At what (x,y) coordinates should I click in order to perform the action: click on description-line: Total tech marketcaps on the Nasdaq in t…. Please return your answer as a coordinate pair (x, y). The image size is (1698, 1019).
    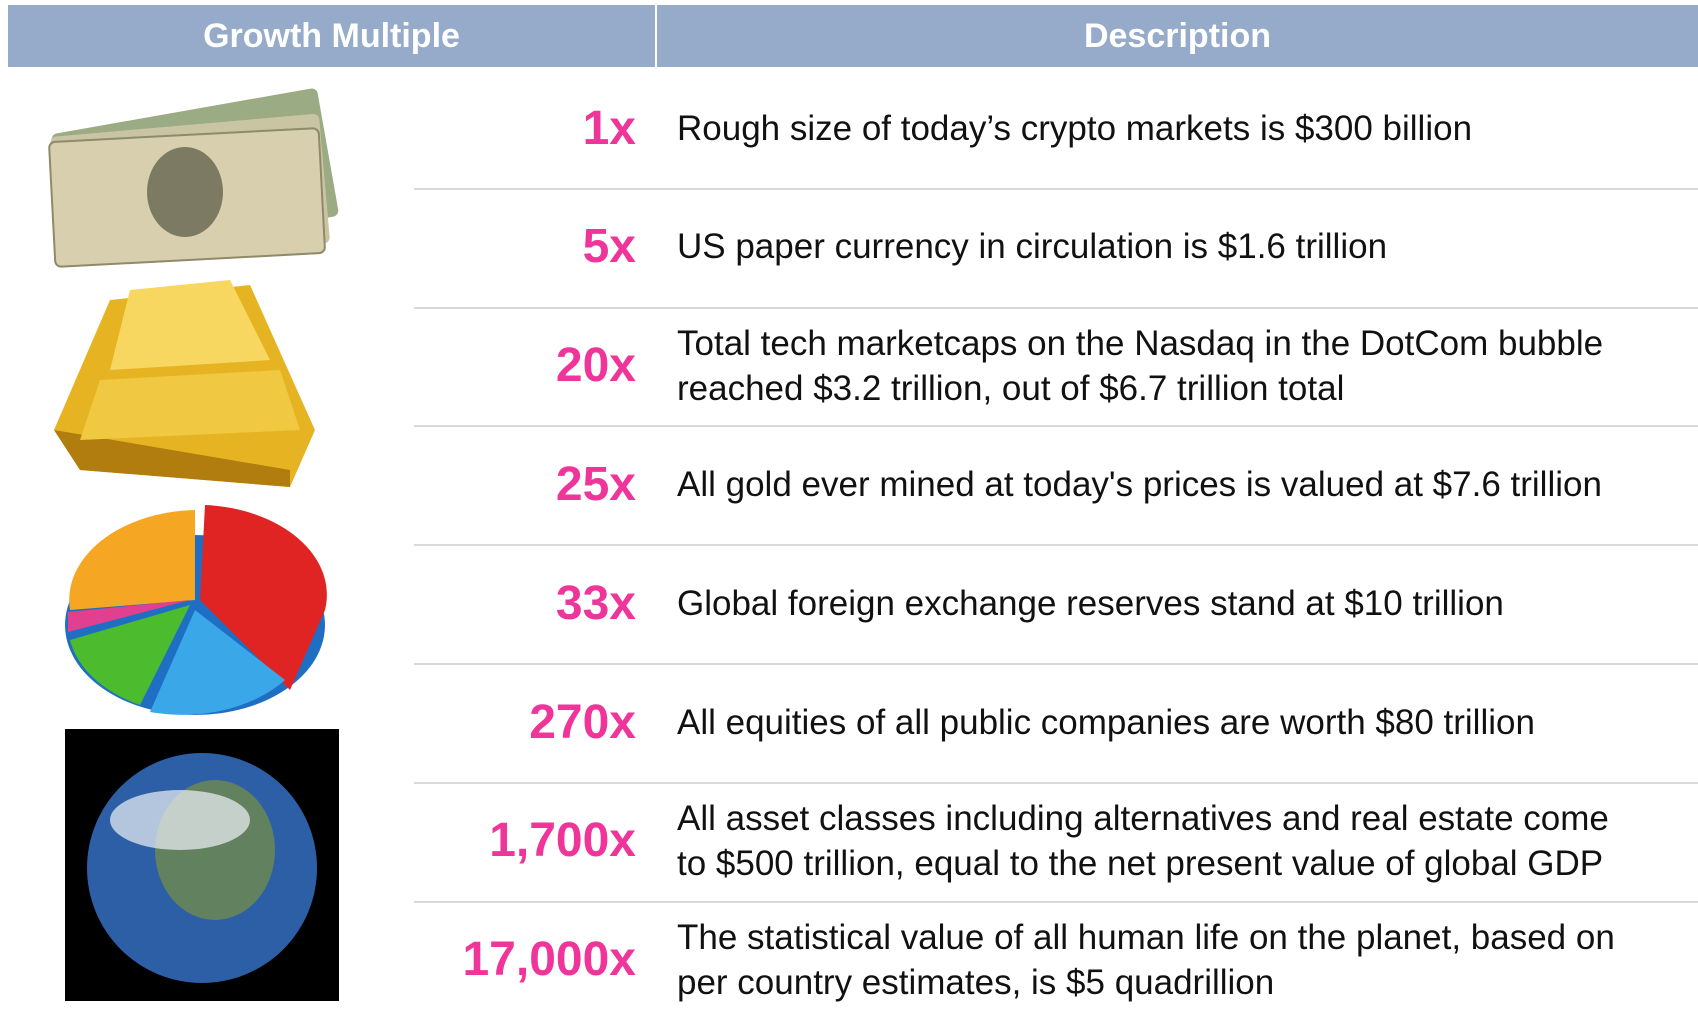
    Looking at the image, I should click on (1140, 343).